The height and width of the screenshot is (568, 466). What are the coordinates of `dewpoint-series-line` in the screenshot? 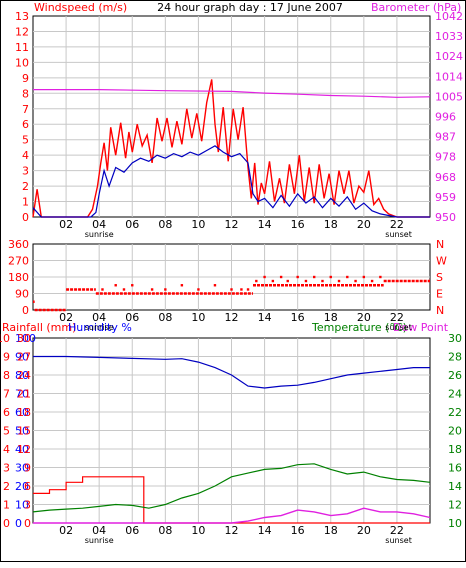 It's located at (232, 515).